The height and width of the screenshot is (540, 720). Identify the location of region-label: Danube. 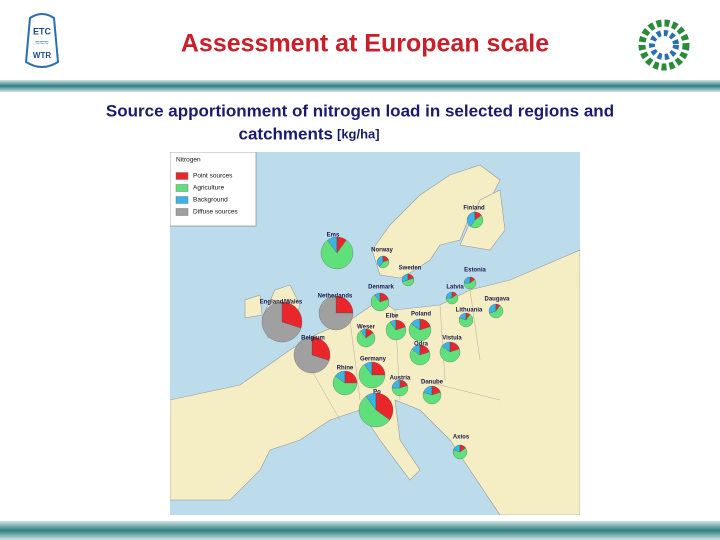
(432, 383).